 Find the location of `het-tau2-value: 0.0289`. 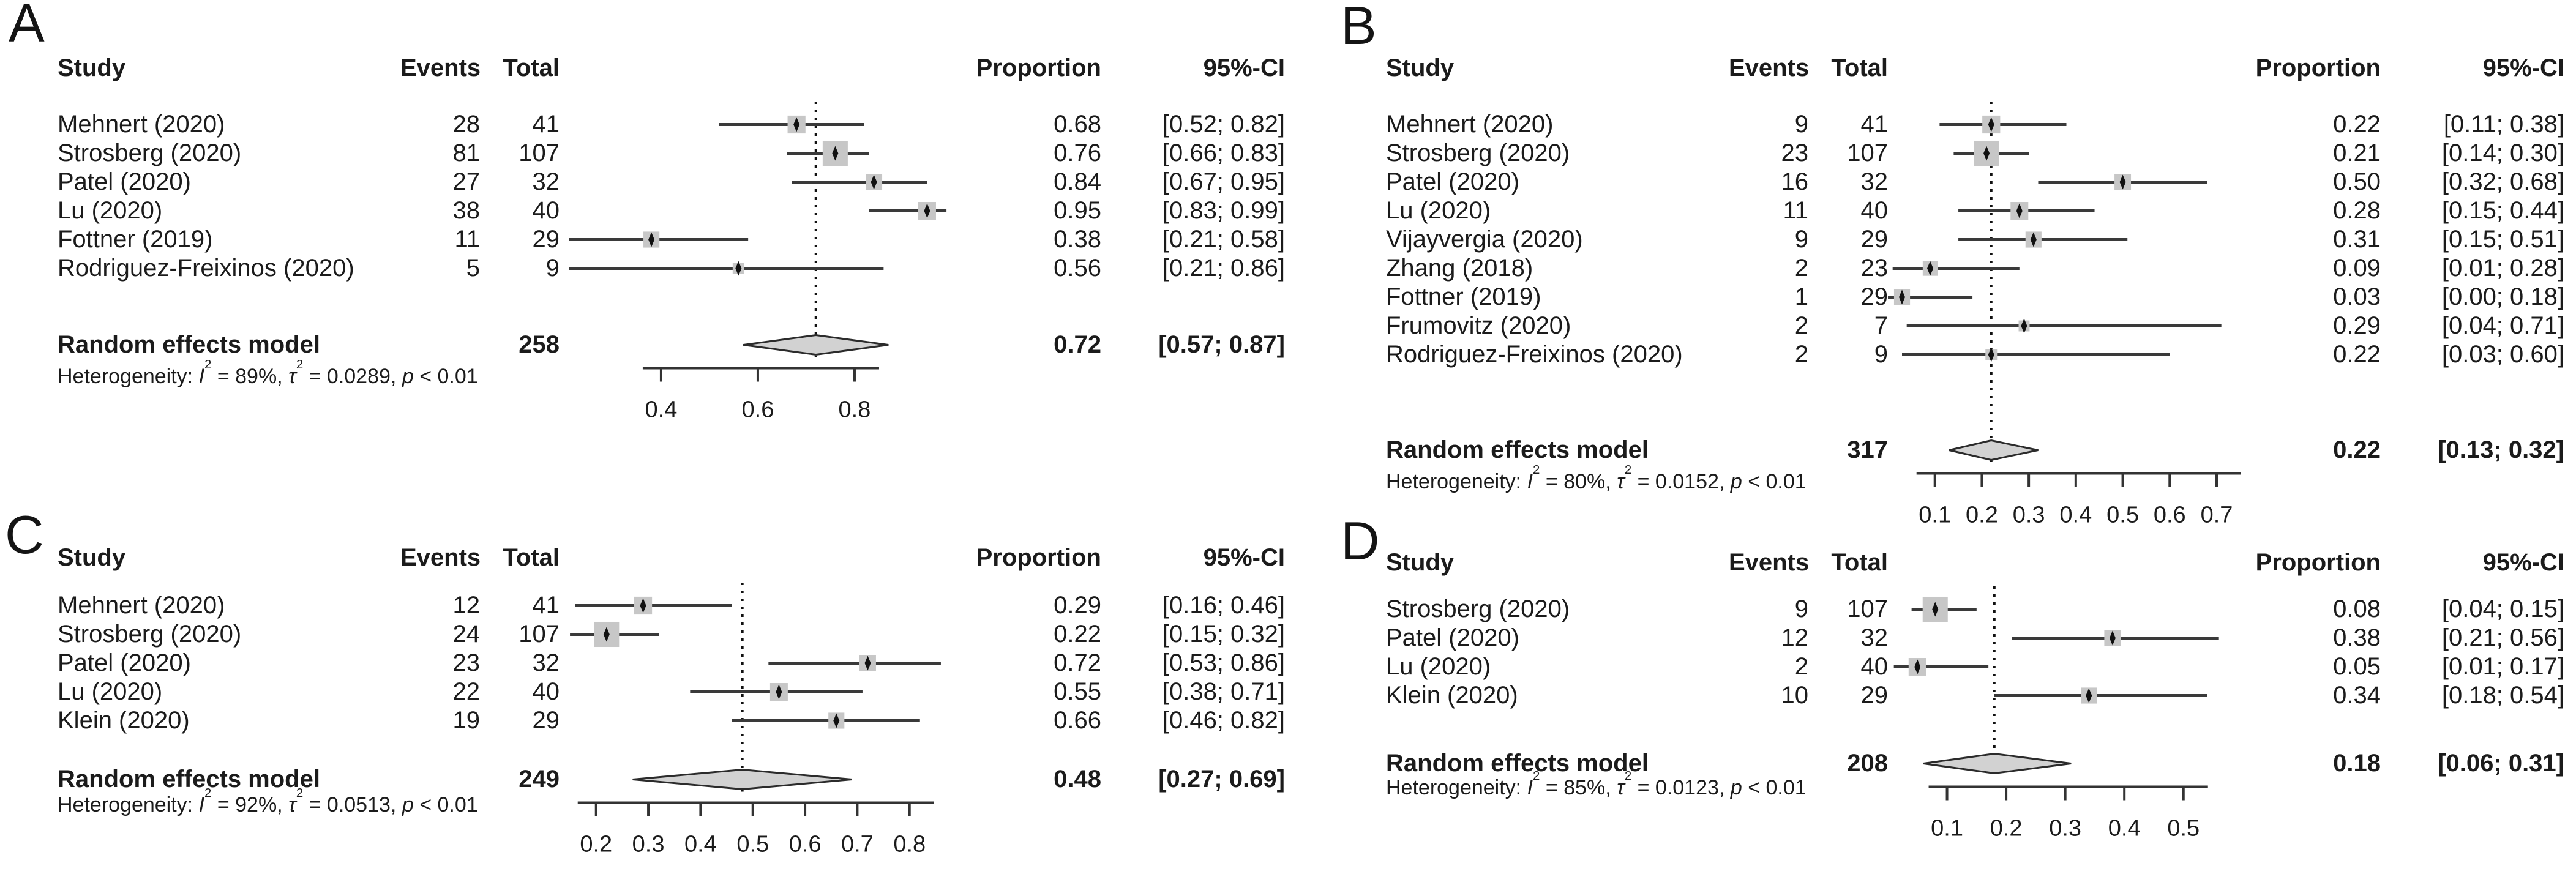

het-tau2-value: 0.0289 is located at coordinates (358, 377).